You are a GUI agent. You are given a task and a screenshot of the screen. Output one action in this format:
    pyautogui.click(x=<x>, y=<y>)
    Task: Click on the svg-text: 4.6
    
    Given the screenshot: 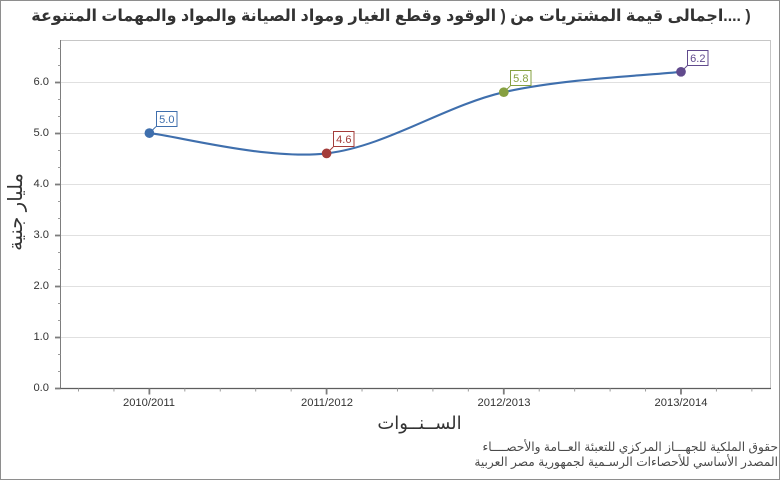 What is the action you would take?
    pyautogui.click(x=343, y=140)
    